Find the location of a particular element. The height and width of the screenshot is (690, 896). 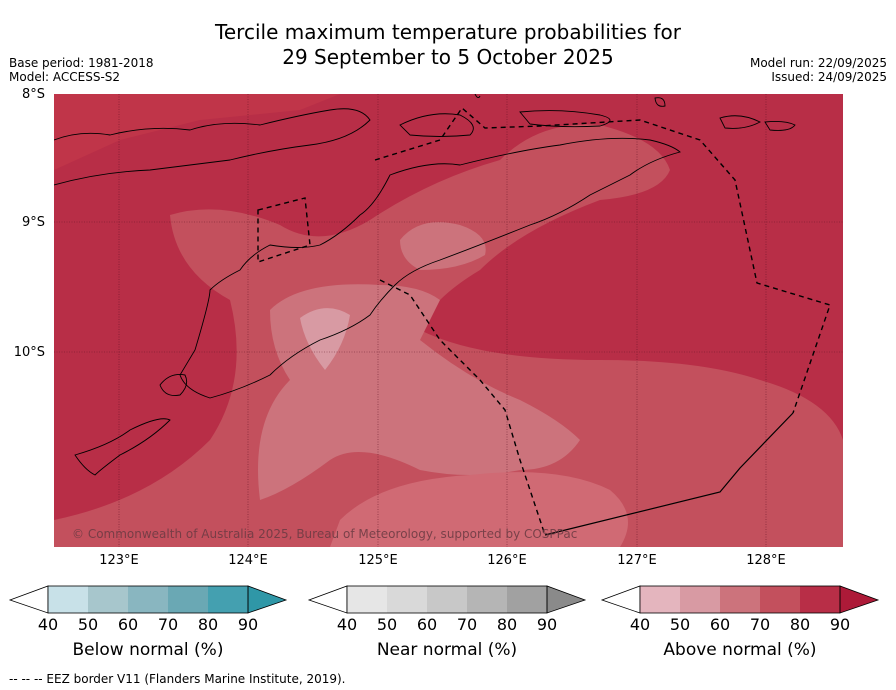

atauro-coast is located at coordinates (477, 96).